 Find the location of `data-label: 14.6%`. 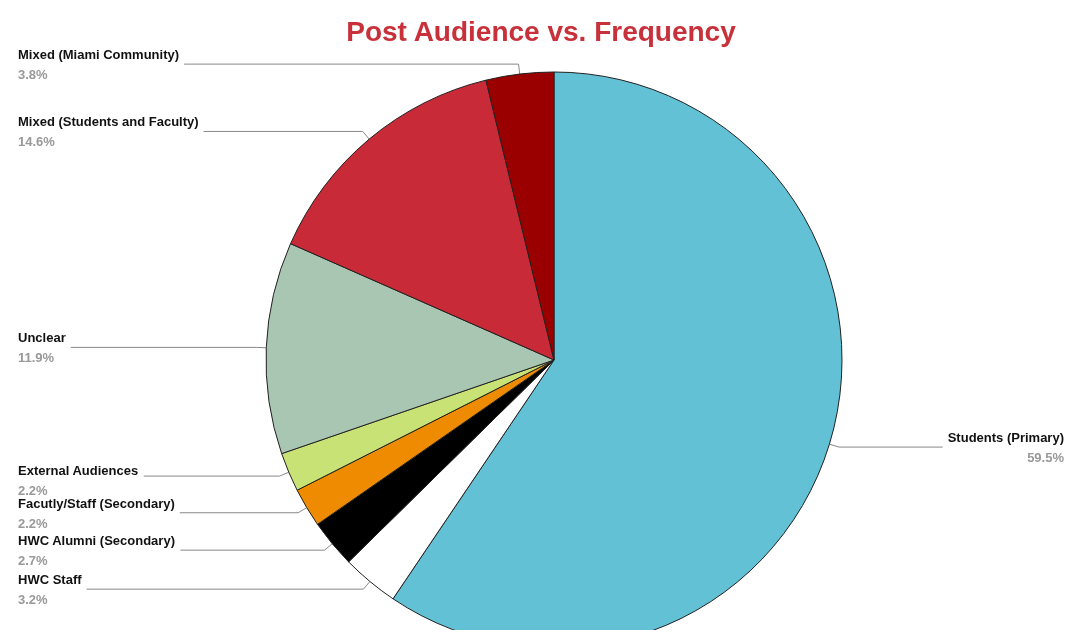

data-label: 14.6% is located at coordinates (37, 141).